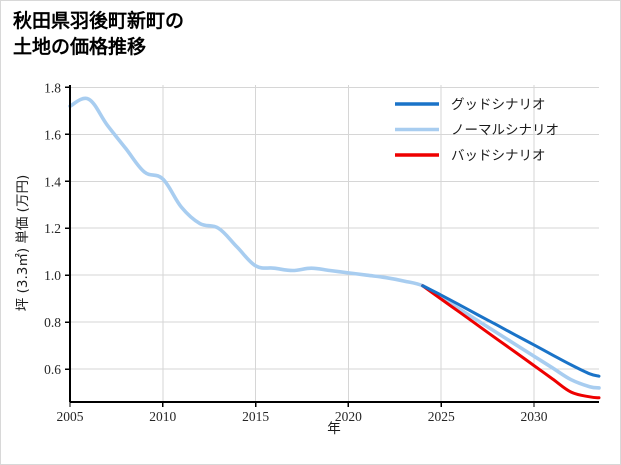 This screenshot has width=621, height=465. I want to click on legend-label: グッドシナリオ, so click(498, 105).